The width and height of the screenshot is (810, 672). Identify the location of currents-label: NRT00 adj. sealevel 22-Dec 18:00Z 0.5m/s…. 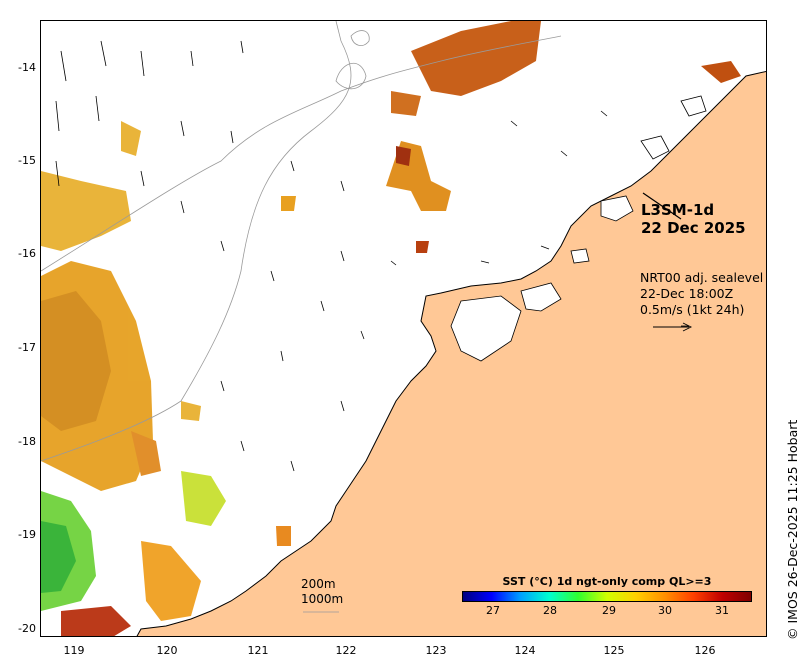
(701, 294).